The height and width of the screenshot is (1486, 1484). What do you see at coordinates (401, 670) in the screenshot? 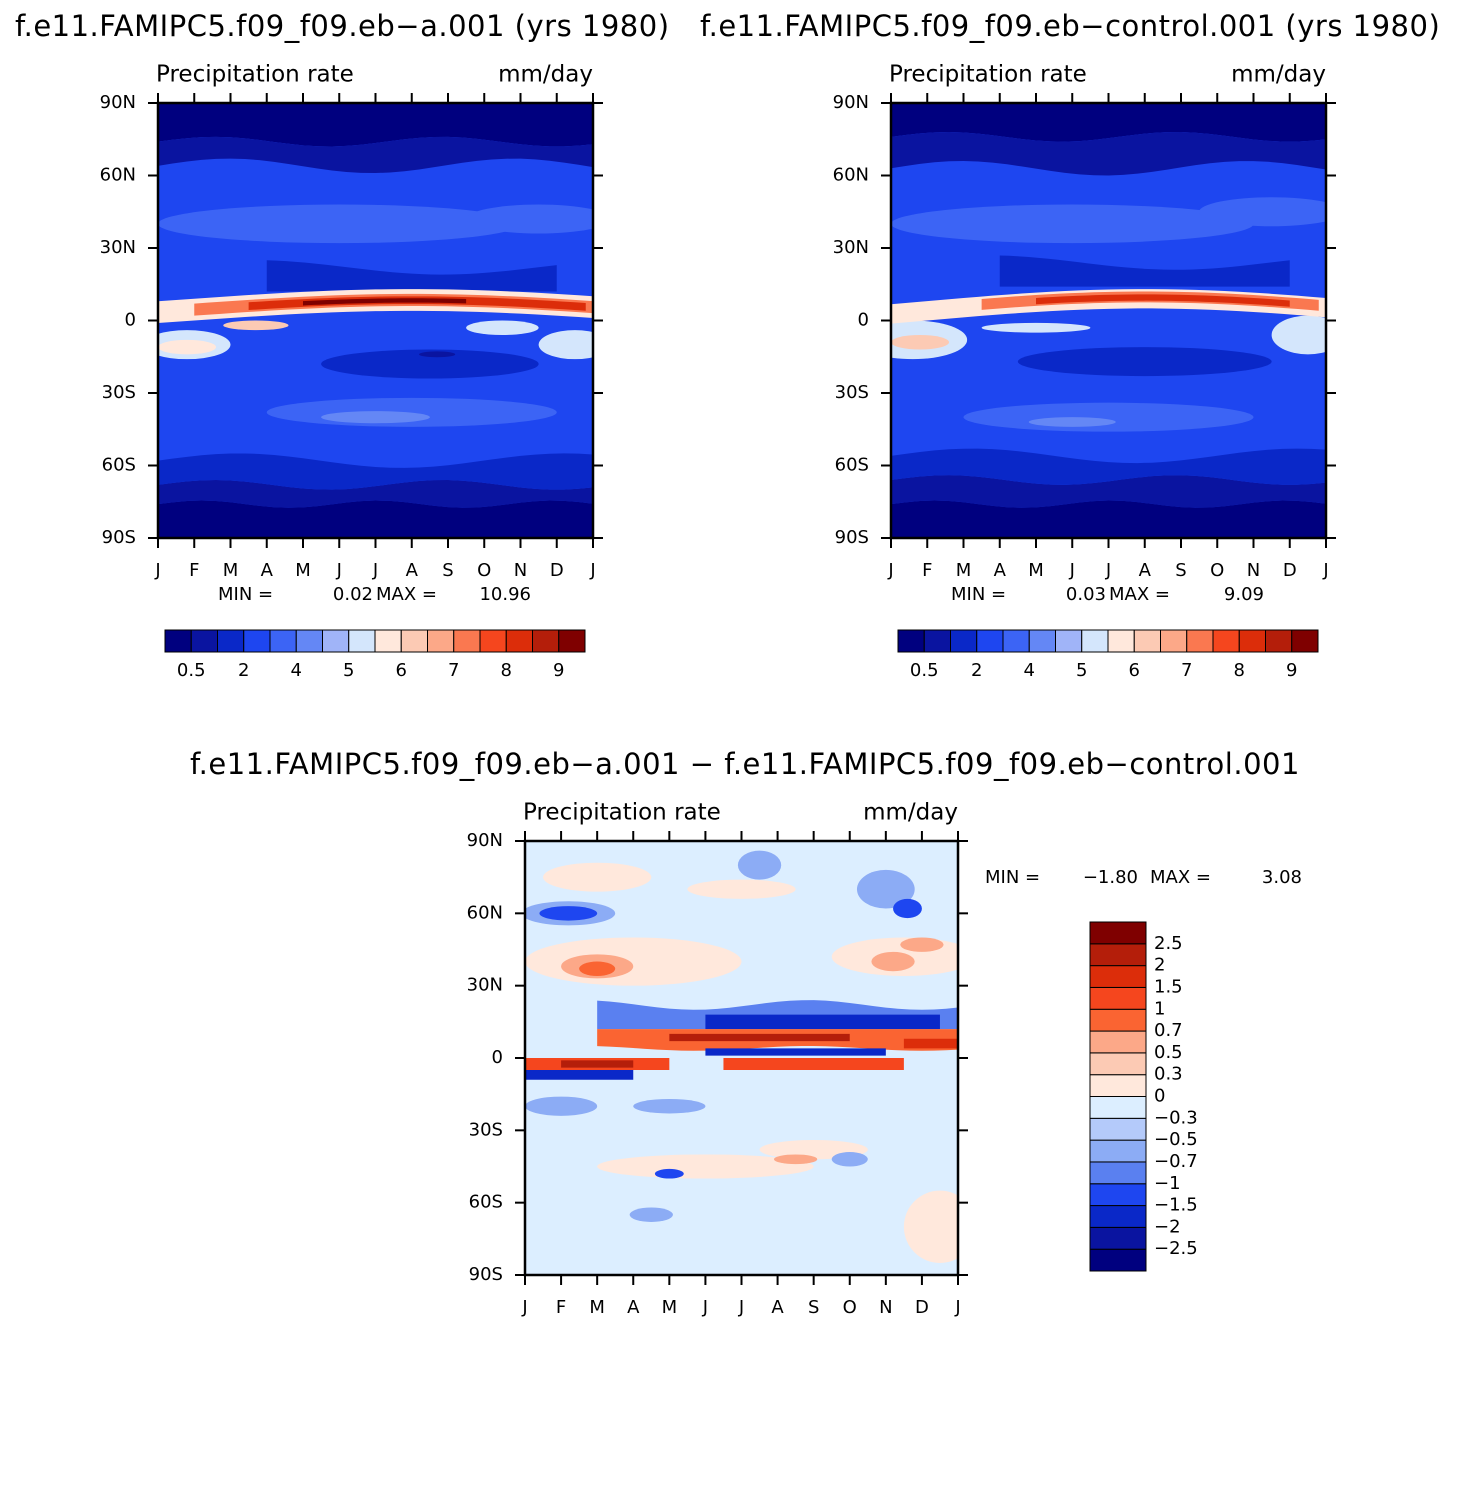
I see `colorbar-label: 6` at bounding box center [401, 670].